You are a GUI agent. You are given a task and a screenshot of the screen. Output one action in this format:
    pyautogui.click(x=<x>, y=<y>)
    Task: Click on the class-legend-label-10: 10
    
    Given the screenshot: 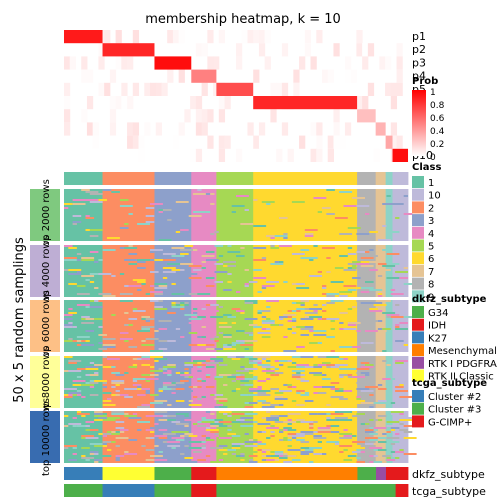 What is the action you would take?
    pyautogui.click(x=434, y=196)
    